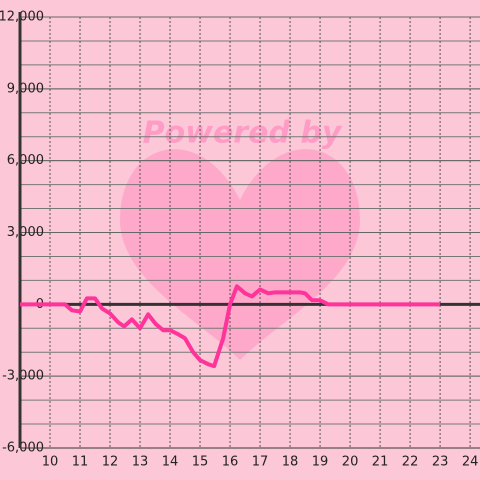  Describe the element at coordinates (350, 462) in the screenshot. I see `x-tick-label: 20` at that location.